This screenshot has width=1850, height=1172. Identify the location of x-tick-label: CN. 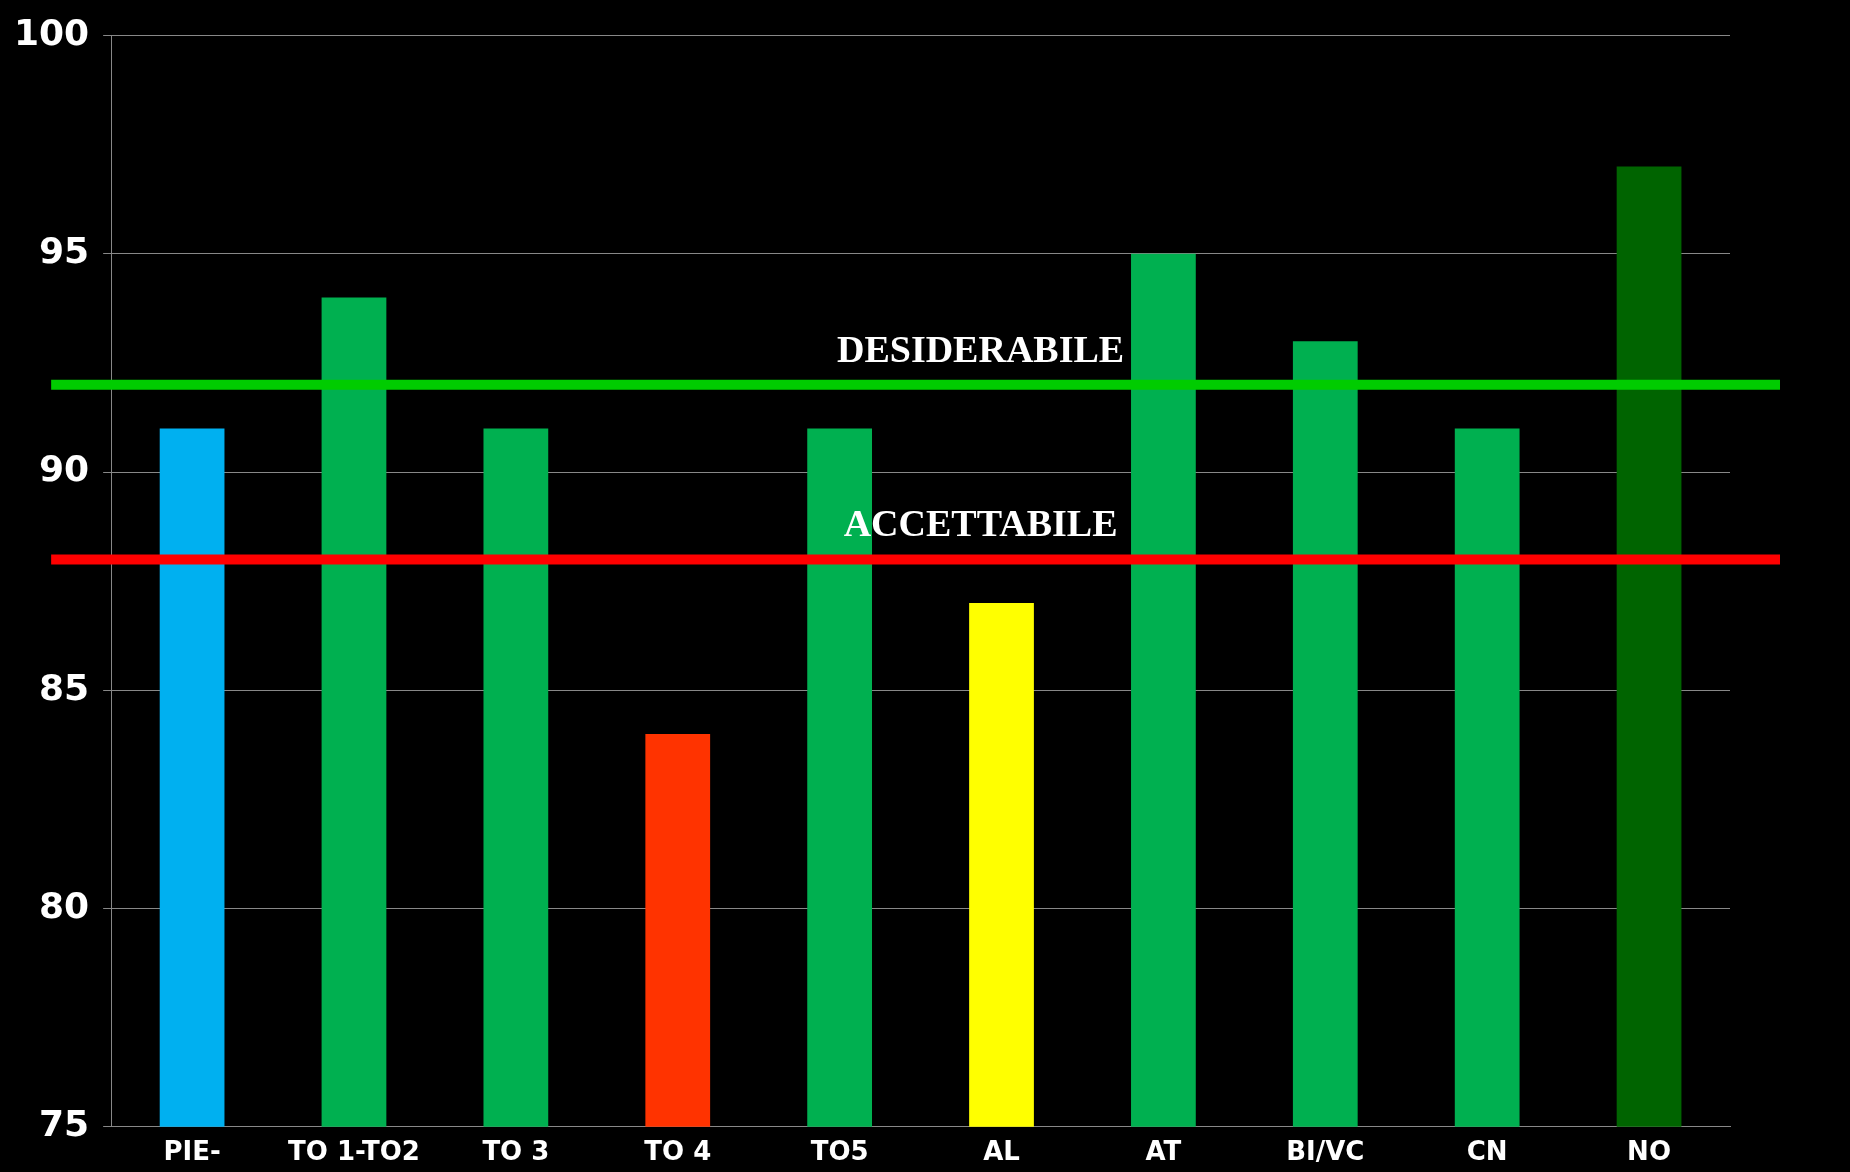
(1487, 1151).